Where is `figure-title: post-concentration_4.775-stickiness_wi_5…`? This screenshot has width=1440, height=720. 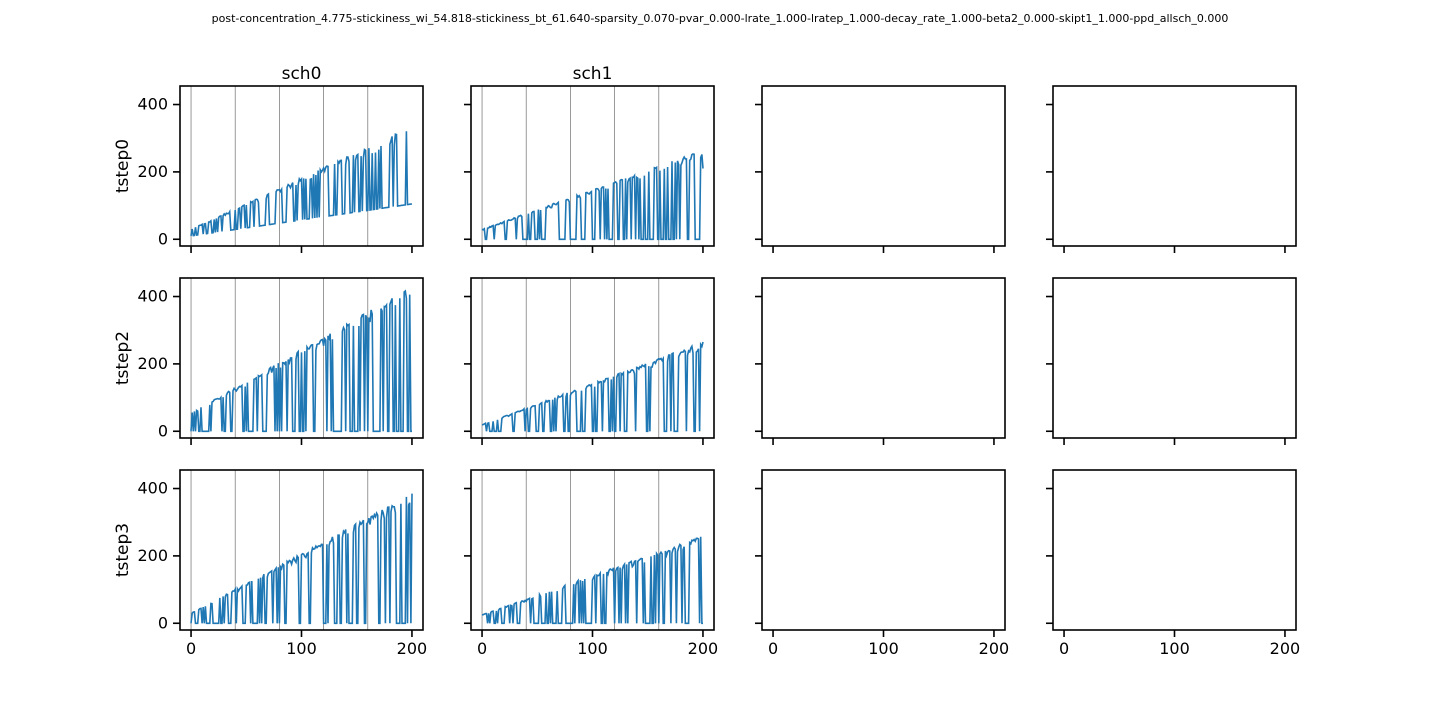
figure-title: post-concentration_4.775-stickiness_wi_5… is located at coordinates (720, 18).